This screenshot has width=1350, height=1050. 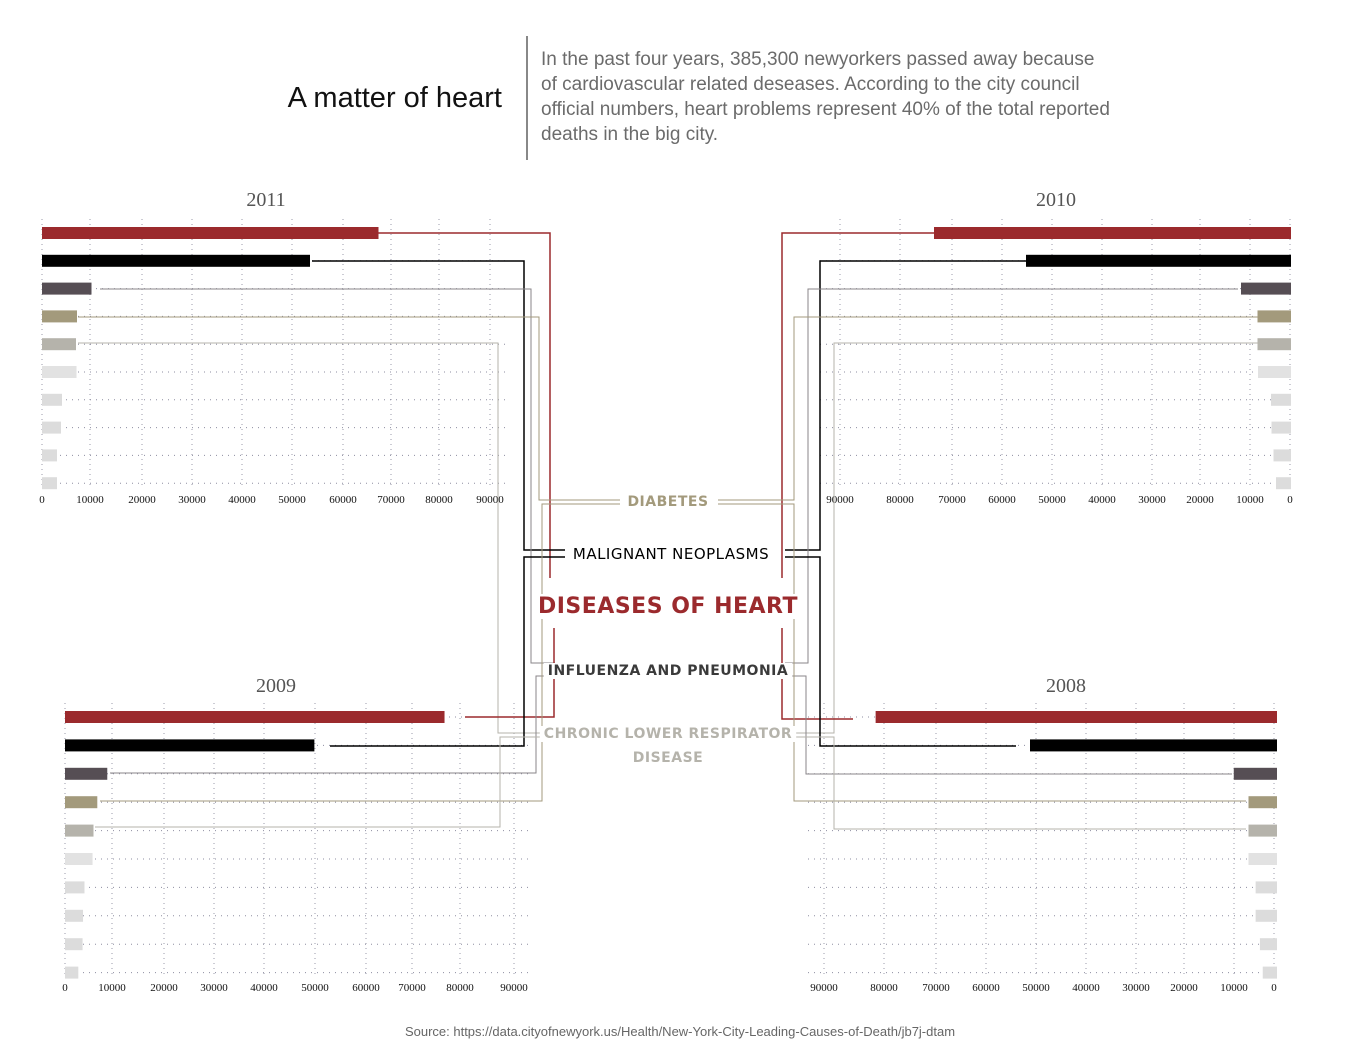 What do you see at coordinates (668, 758) in the screenshot?
I see `category-label-chronic-line2: DISEASE` at bounding box center [668, 758].